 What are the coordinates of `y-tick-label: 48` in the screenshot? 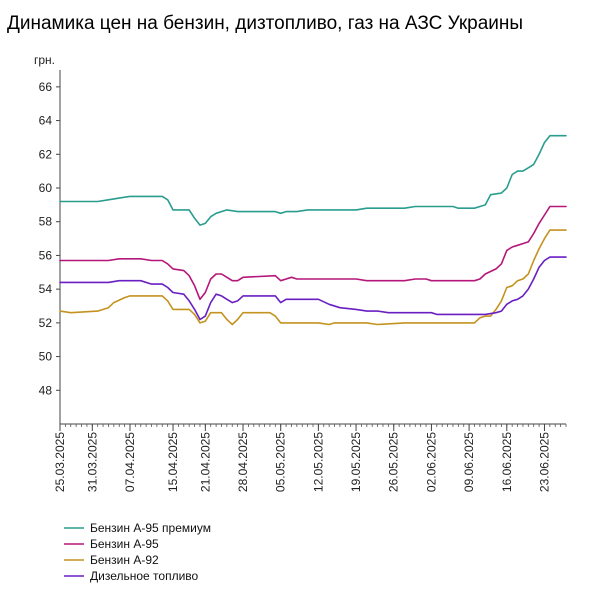 It's located at (46, 390).